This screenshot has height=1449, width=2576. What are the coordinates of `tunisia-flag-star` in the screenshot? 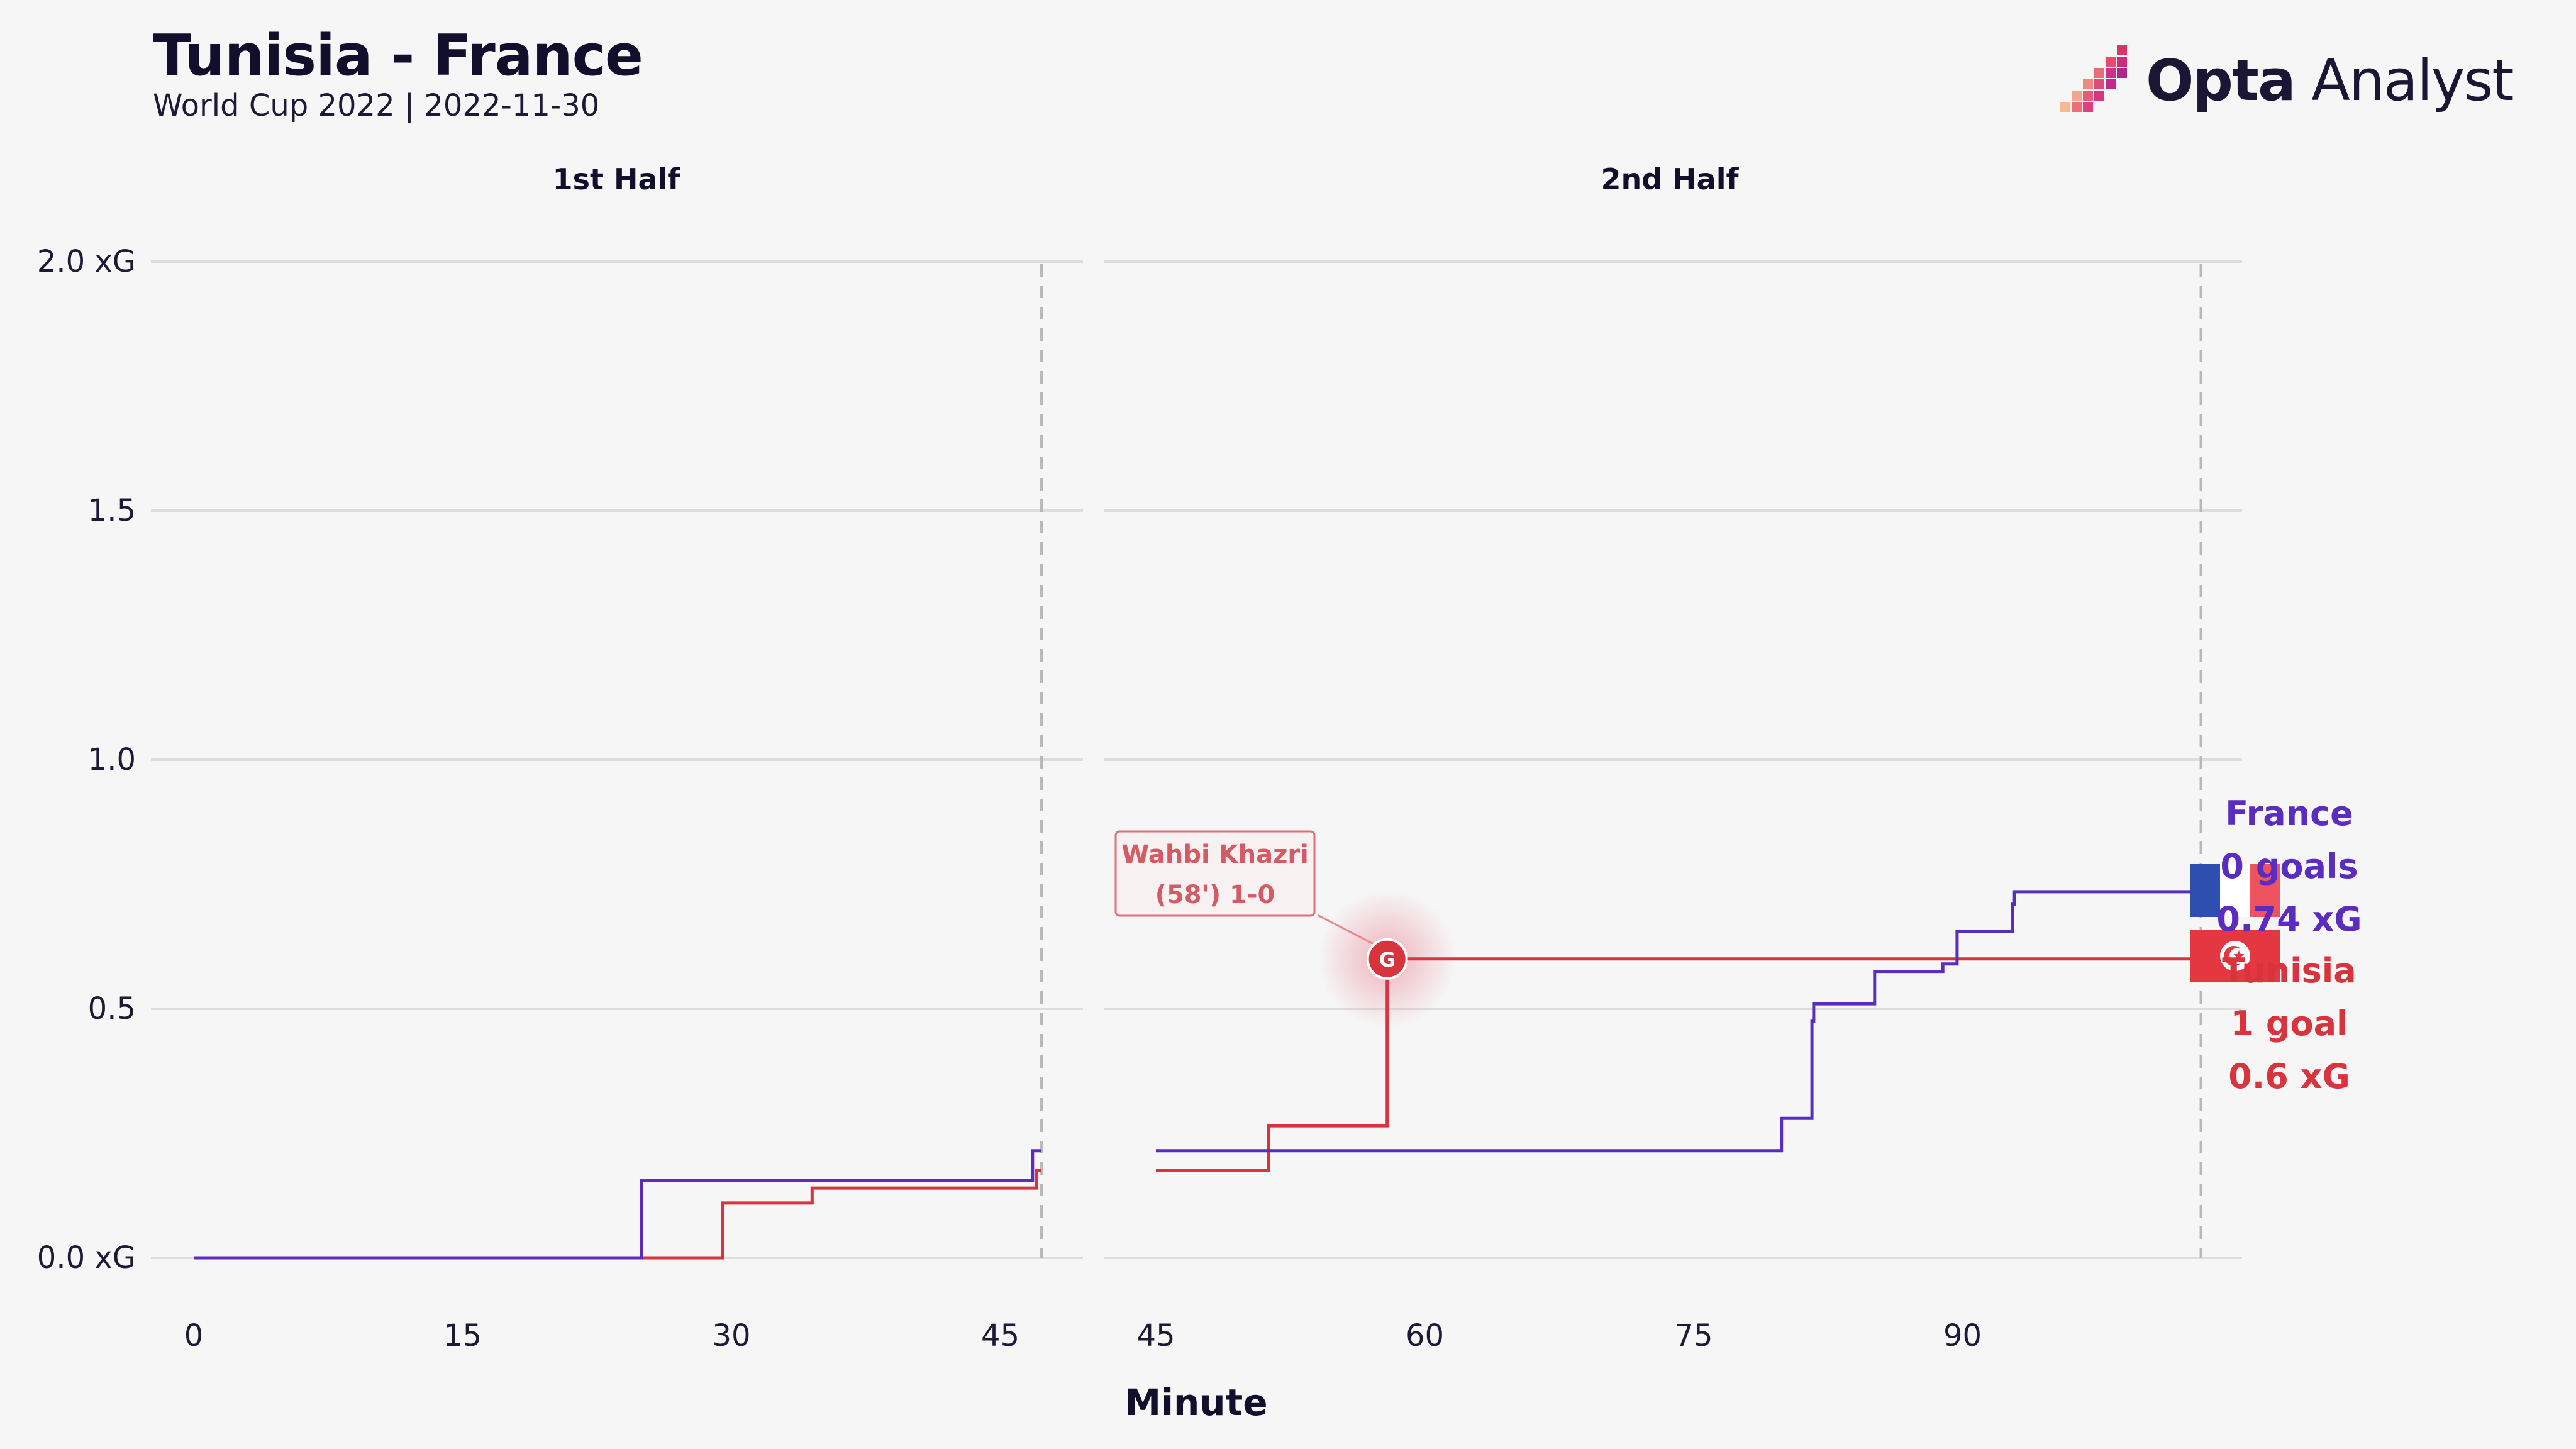 It's located at (2239, 955).